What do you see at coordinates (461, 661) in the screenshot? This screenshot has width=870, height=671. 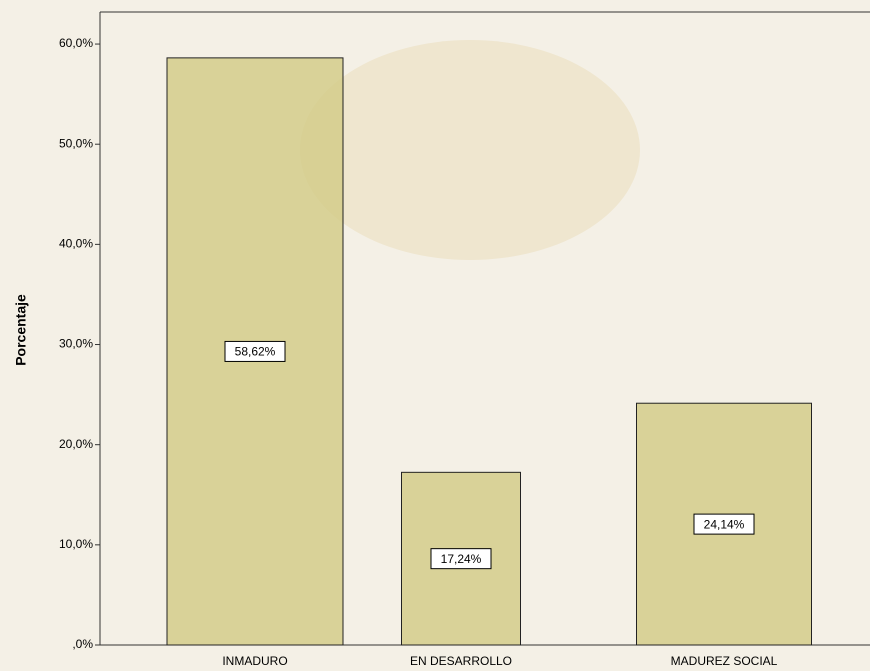 I see `x-tick-label: EN DESARROLLO` at bounding box center [461, 661].